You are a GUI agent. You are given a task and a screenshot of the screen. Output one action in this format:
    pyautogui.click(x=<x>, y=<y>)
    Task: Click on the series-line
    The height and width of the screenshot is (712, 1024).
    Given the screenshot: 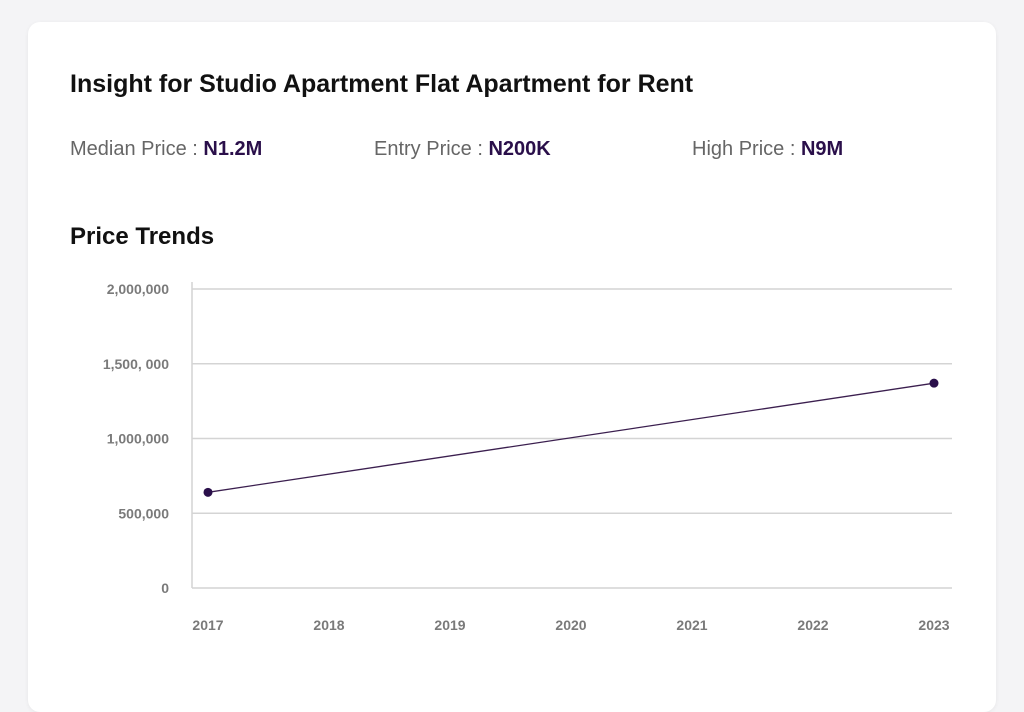 What is the action you would take?
    pyautogui.click(x=571, y=437)
    